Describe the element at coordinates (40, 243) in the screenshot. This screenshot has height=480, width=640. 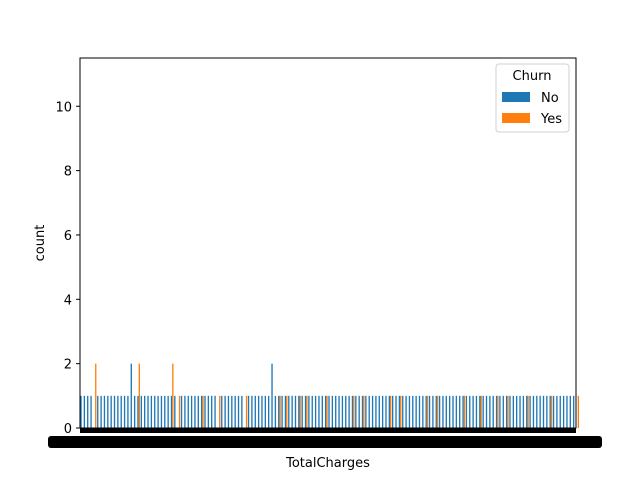
I see `y-axis-label: count` at that location.